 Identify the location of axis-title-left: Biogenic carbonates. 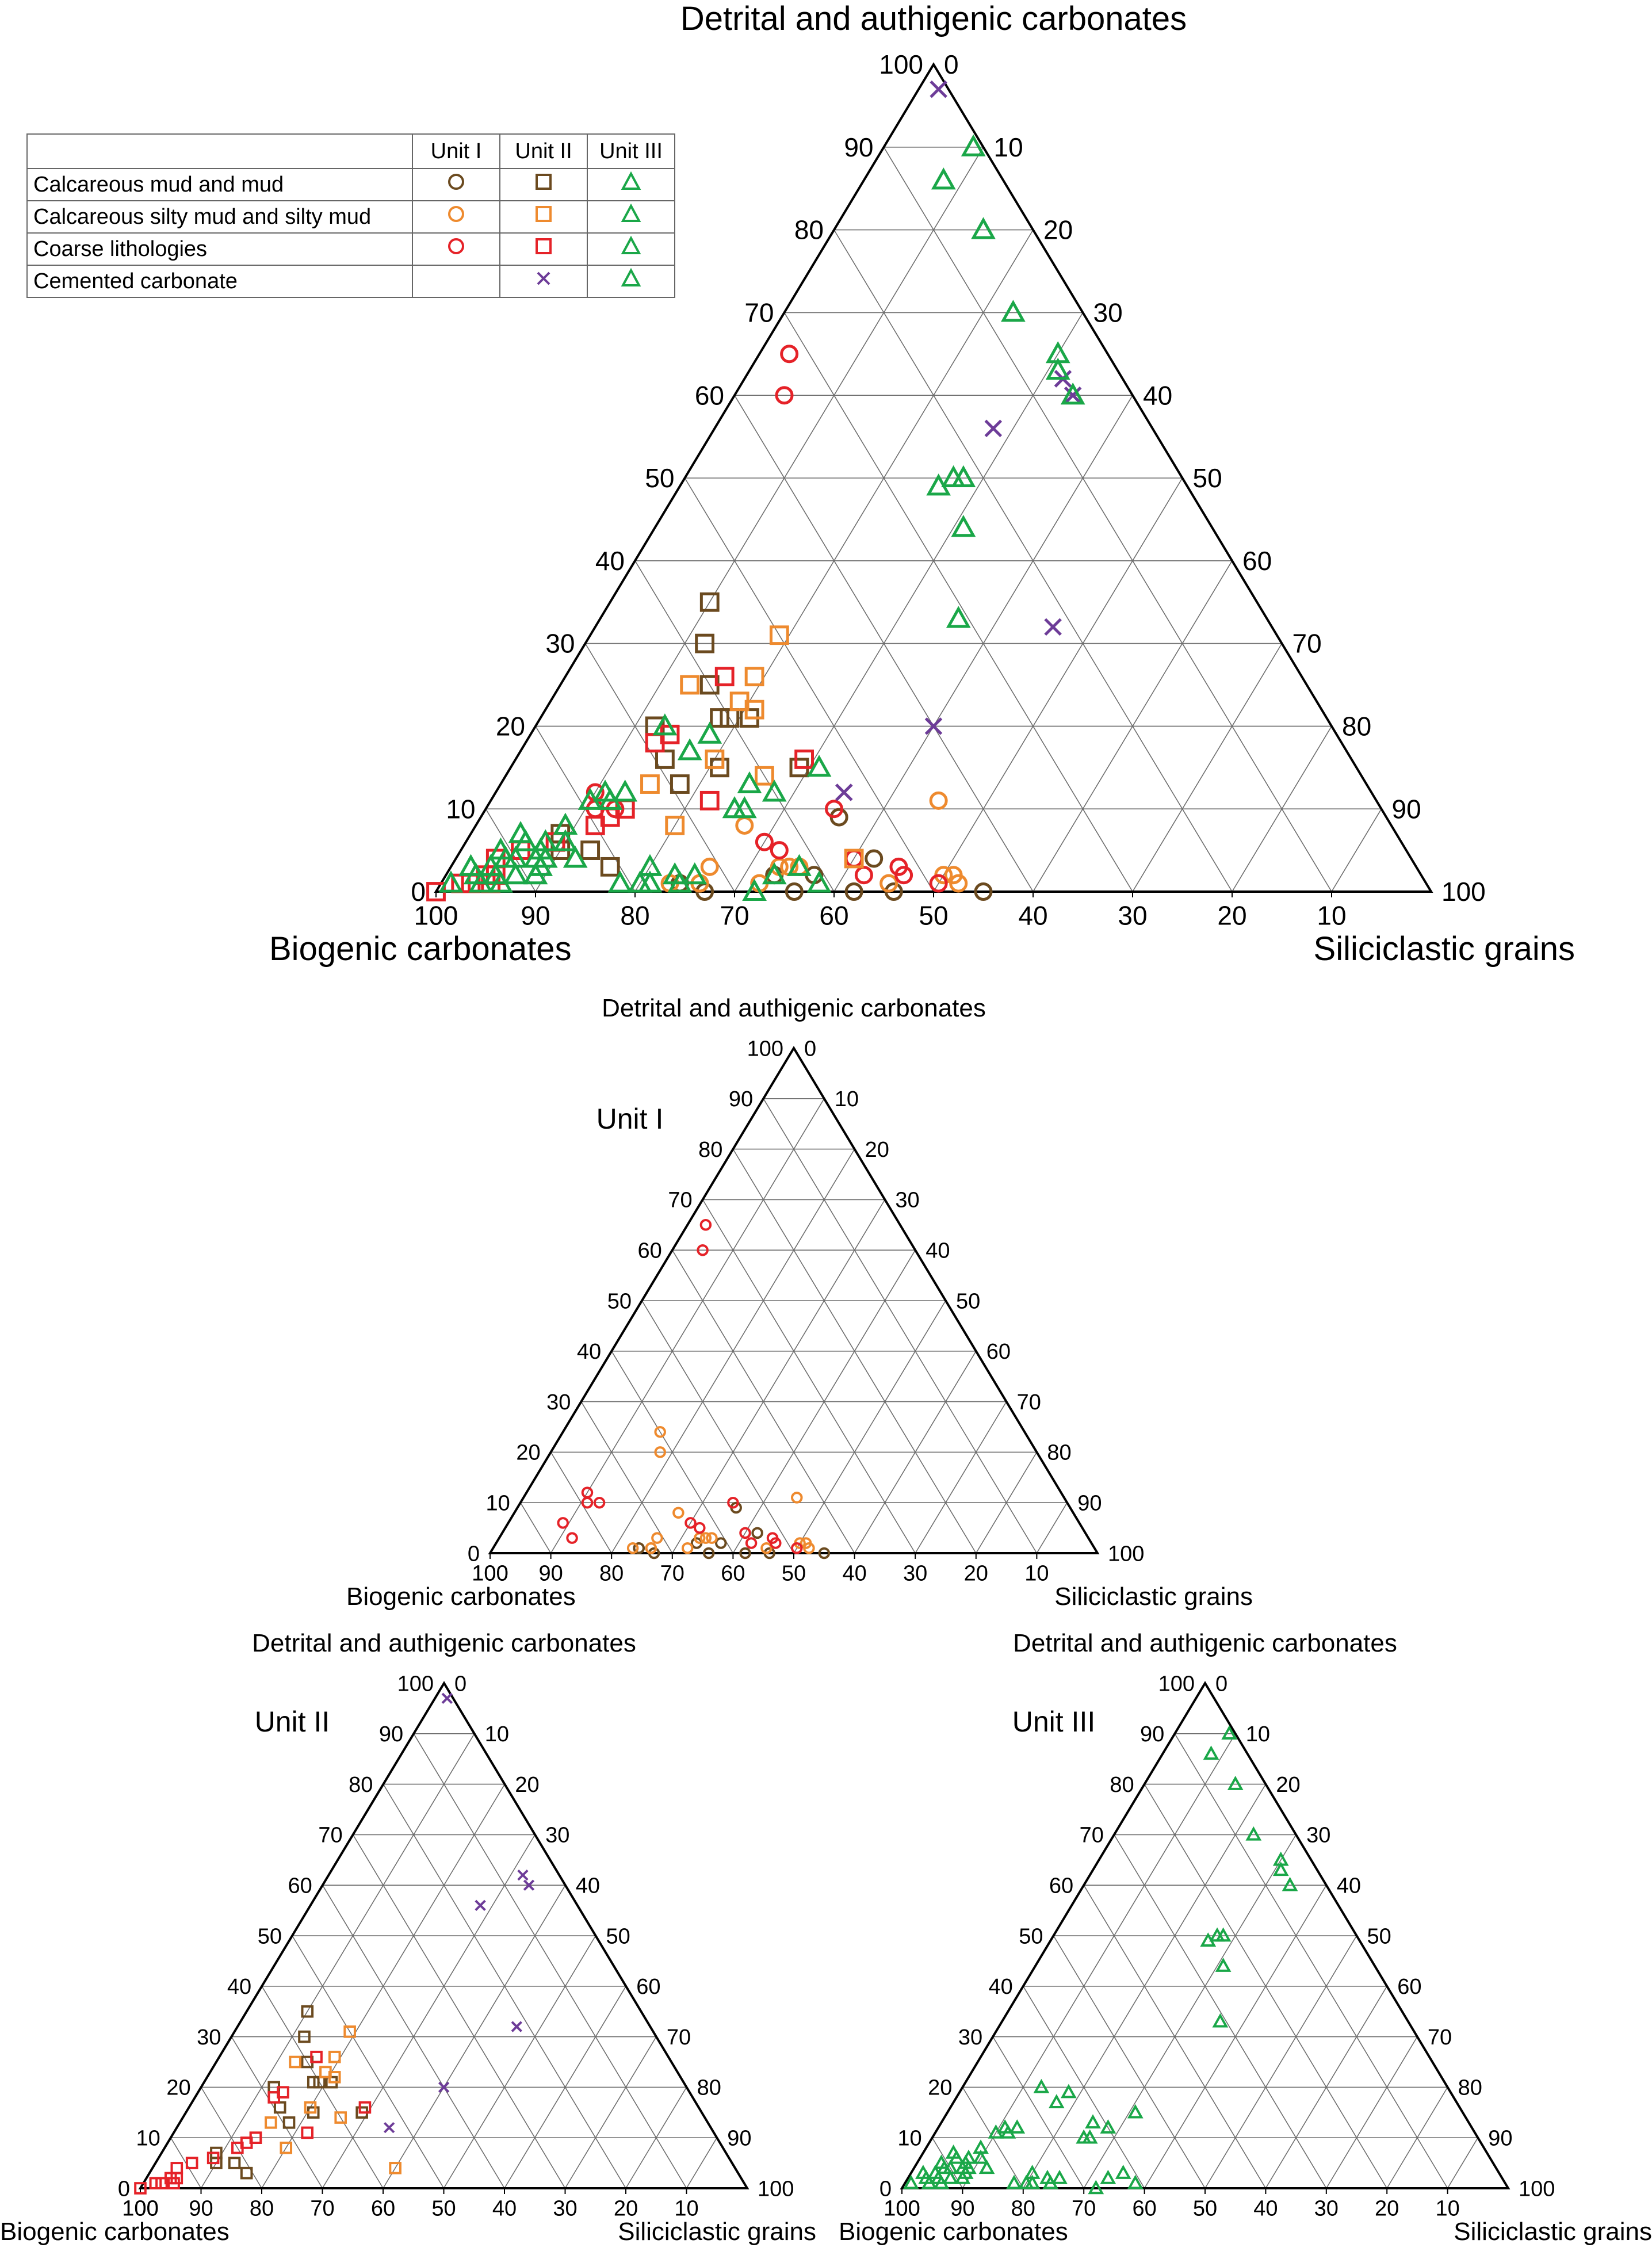
(420, 949).